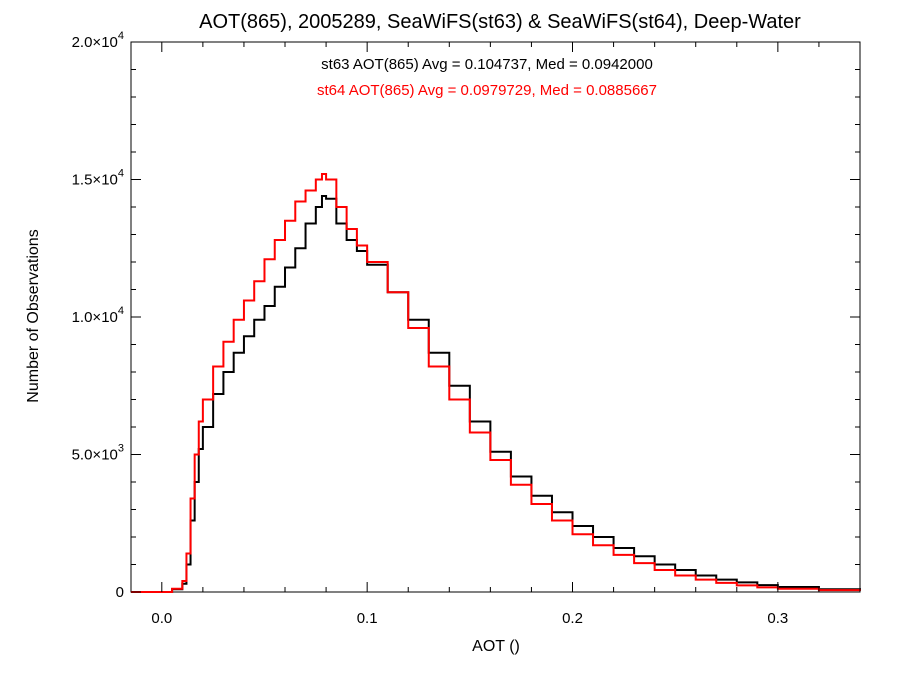 The width and height of the screenshot is (900, 675). What do you see at coordinates (161, 618) in the screenshot?
I see `x-tick-label: 0.0` at bounding box center [161, 618].